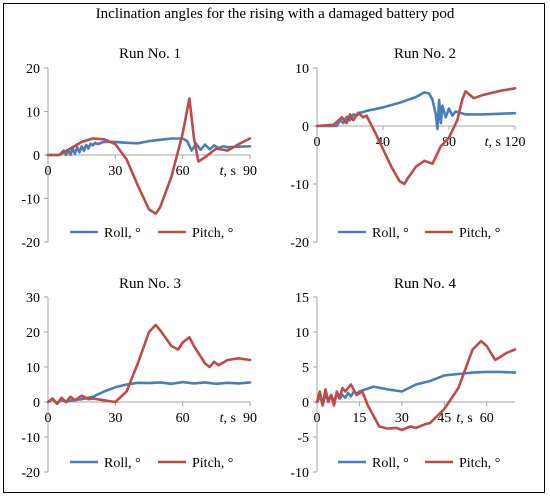 The width and height of the screenshot is (550, 498). Describe the element at coordinates (425, 54) in the screenshot. I see `chart-title: Run No. 2` at that location.